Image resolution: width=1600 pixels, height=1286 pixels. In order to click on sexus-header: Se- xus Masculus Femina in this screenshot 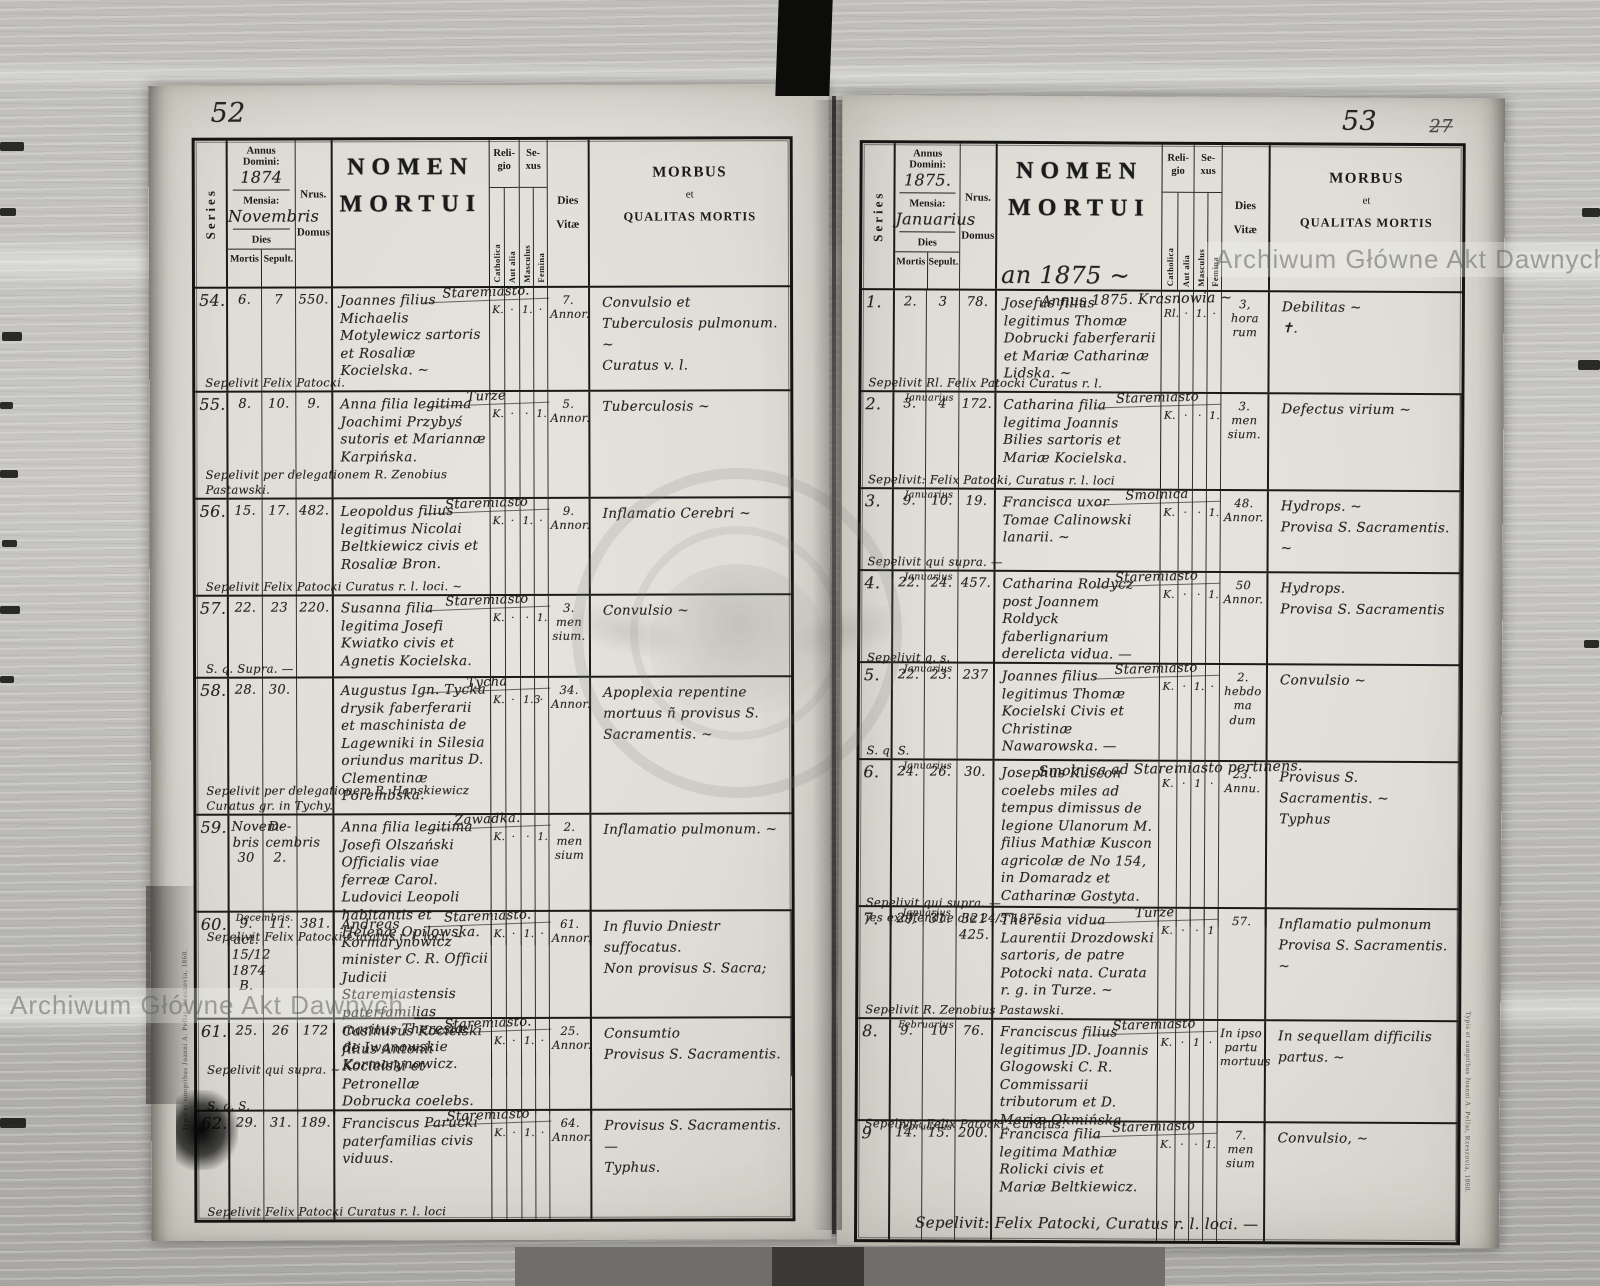, I will do `click(1208, 217)`.